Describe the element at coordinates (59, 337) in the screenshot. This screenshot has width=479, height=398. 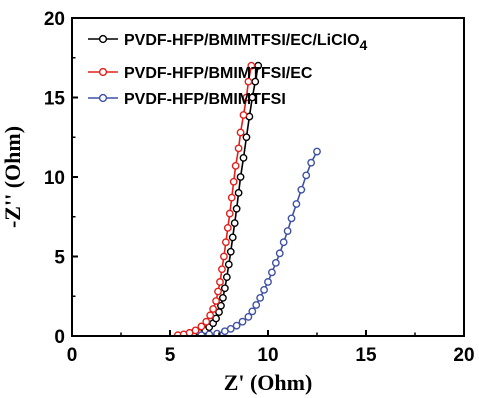
I see `y-tick-label: 0` at that location.